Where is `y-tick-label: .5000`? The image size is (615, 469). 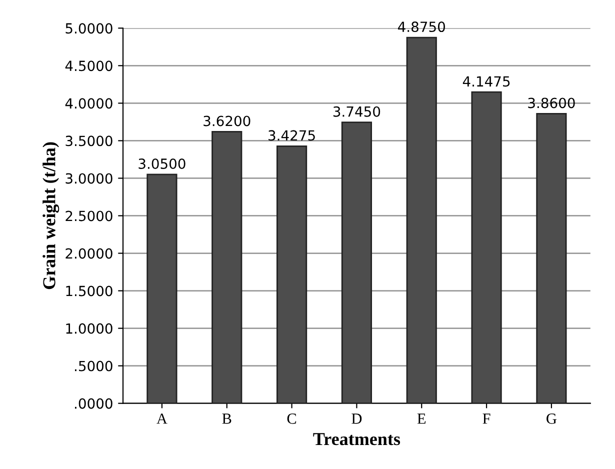
y-tick-label: .5000 is located at coordinates (93, 366).